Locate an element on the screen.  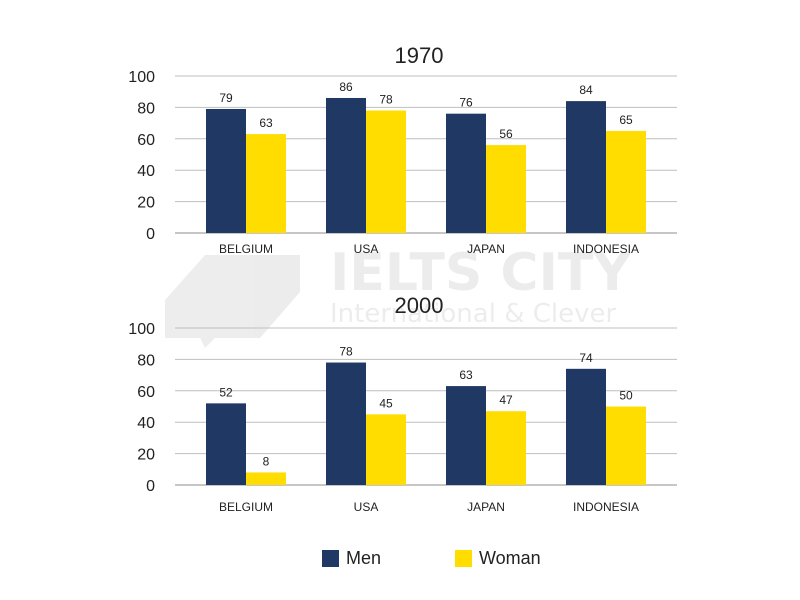
legend-label-men: Men is located at coordinates (363, 558).